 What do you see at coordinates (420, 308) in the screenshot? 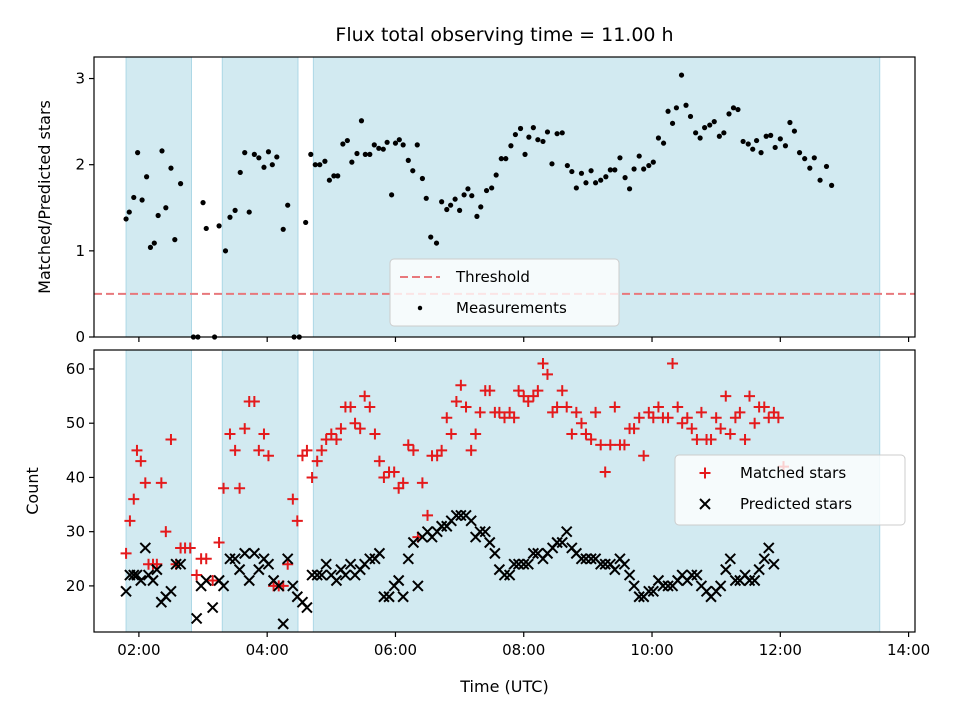
I see `legend-swatch` at bounding box center [420, 308].